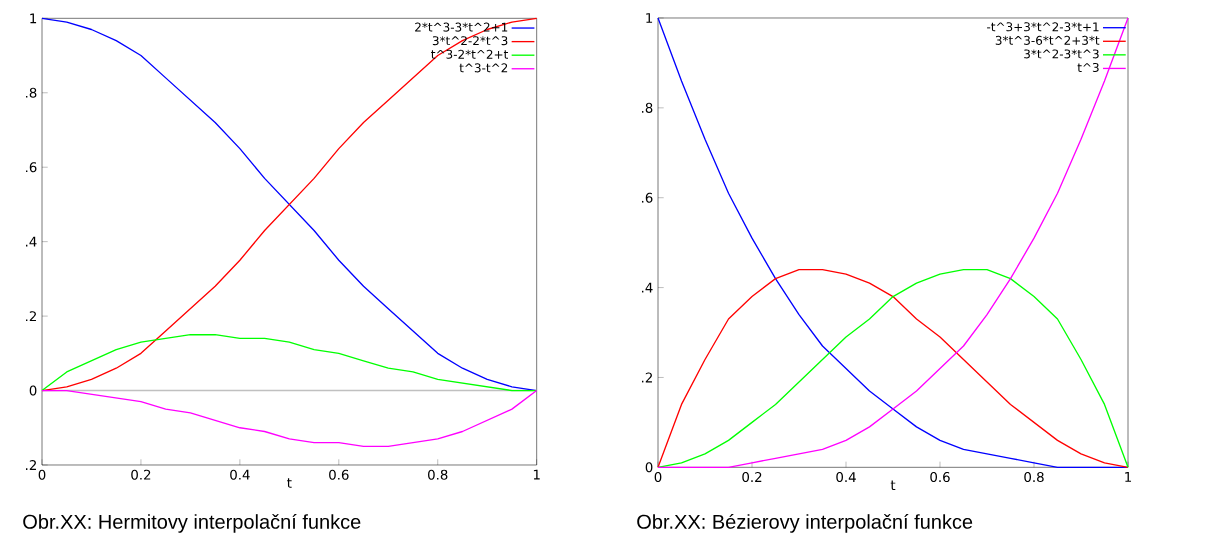 The width and height of the screenshot is (1224, 538). I want to click on legend-label: 3*t^3-6*t^2+3*t, so click(1047, 40).